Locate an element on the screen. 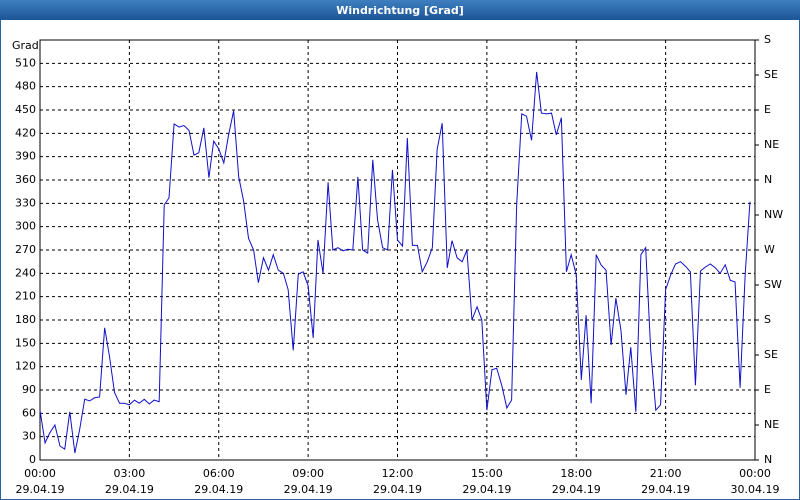 The height and width of the screenshot is (500, 800). y-axis-label: Grad is located at coordinates (25, 45).